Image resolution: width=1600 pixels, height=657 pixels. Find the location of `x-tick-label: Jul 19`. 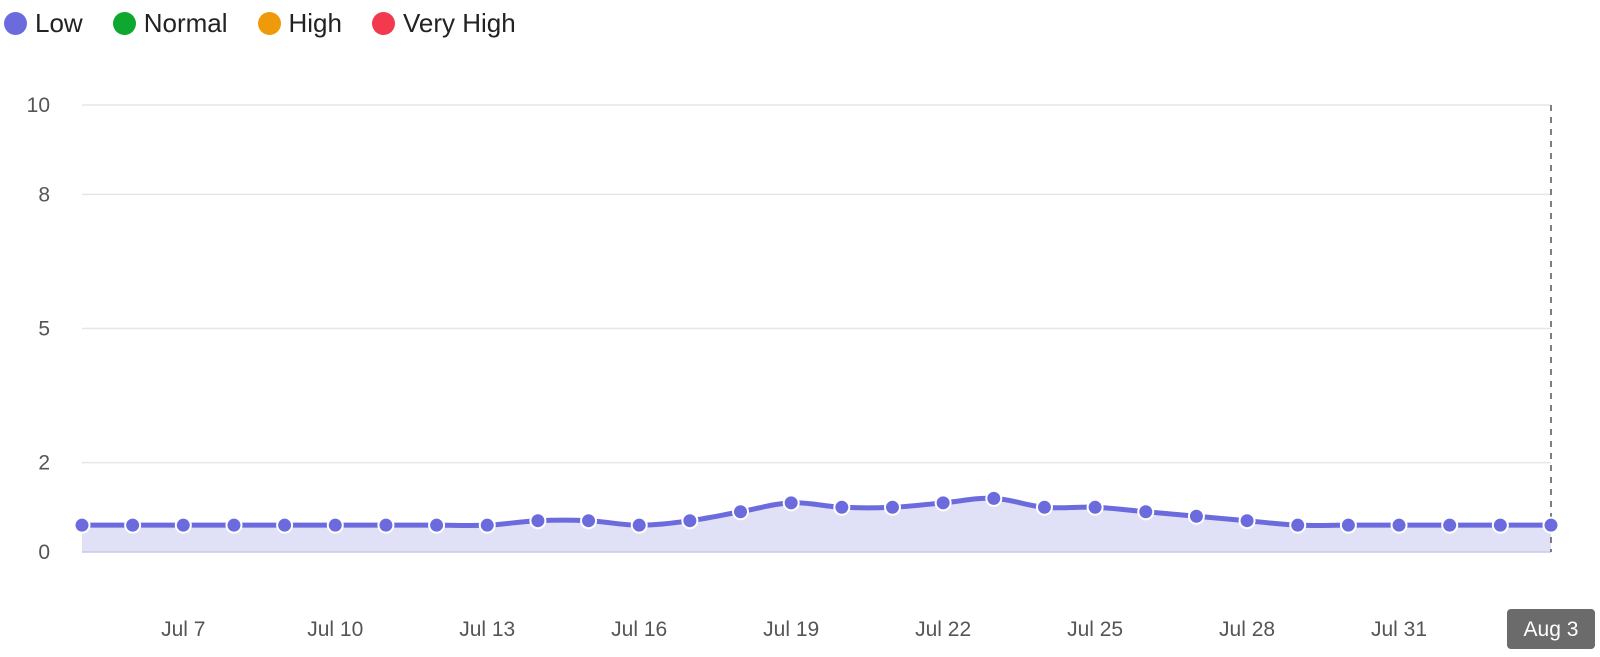

x-tick-label: Jul 19 is located at coordinates (791, 629).